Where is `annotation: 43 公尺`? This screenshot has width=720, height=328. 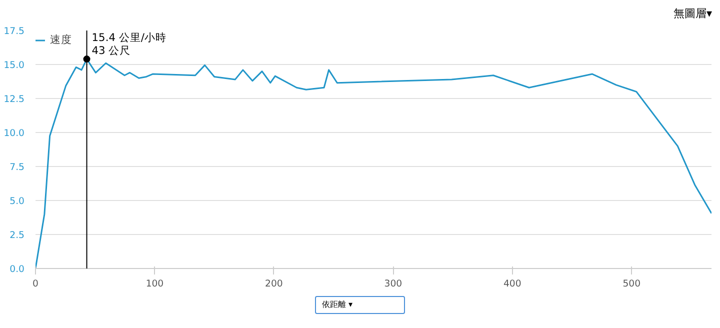
annotation: 43 公尺 is located at coordinates (111, 51).